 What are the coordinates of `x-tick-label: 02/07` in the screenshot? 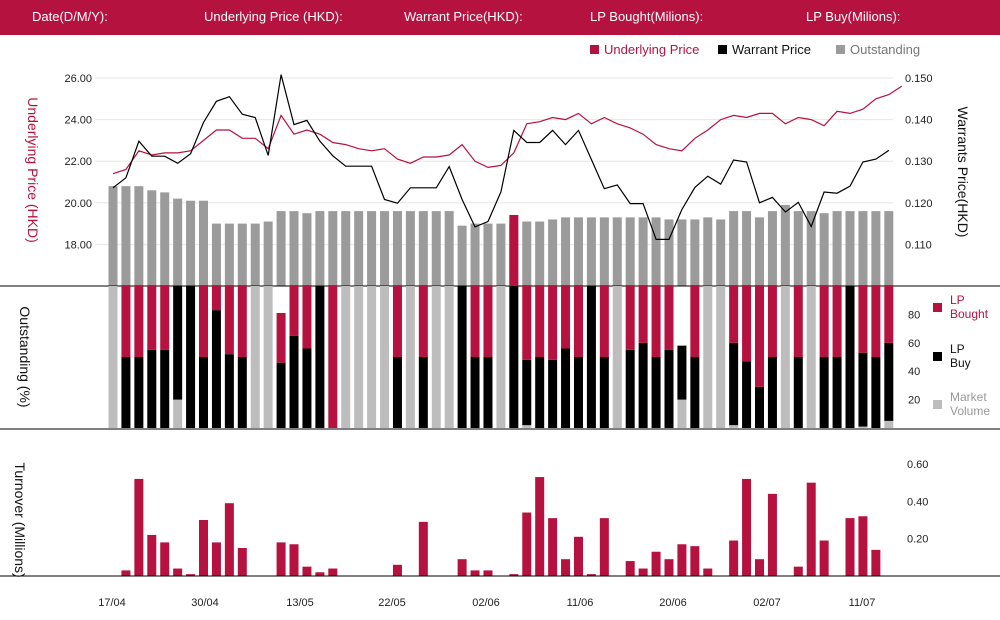 It's located at (767, 603).